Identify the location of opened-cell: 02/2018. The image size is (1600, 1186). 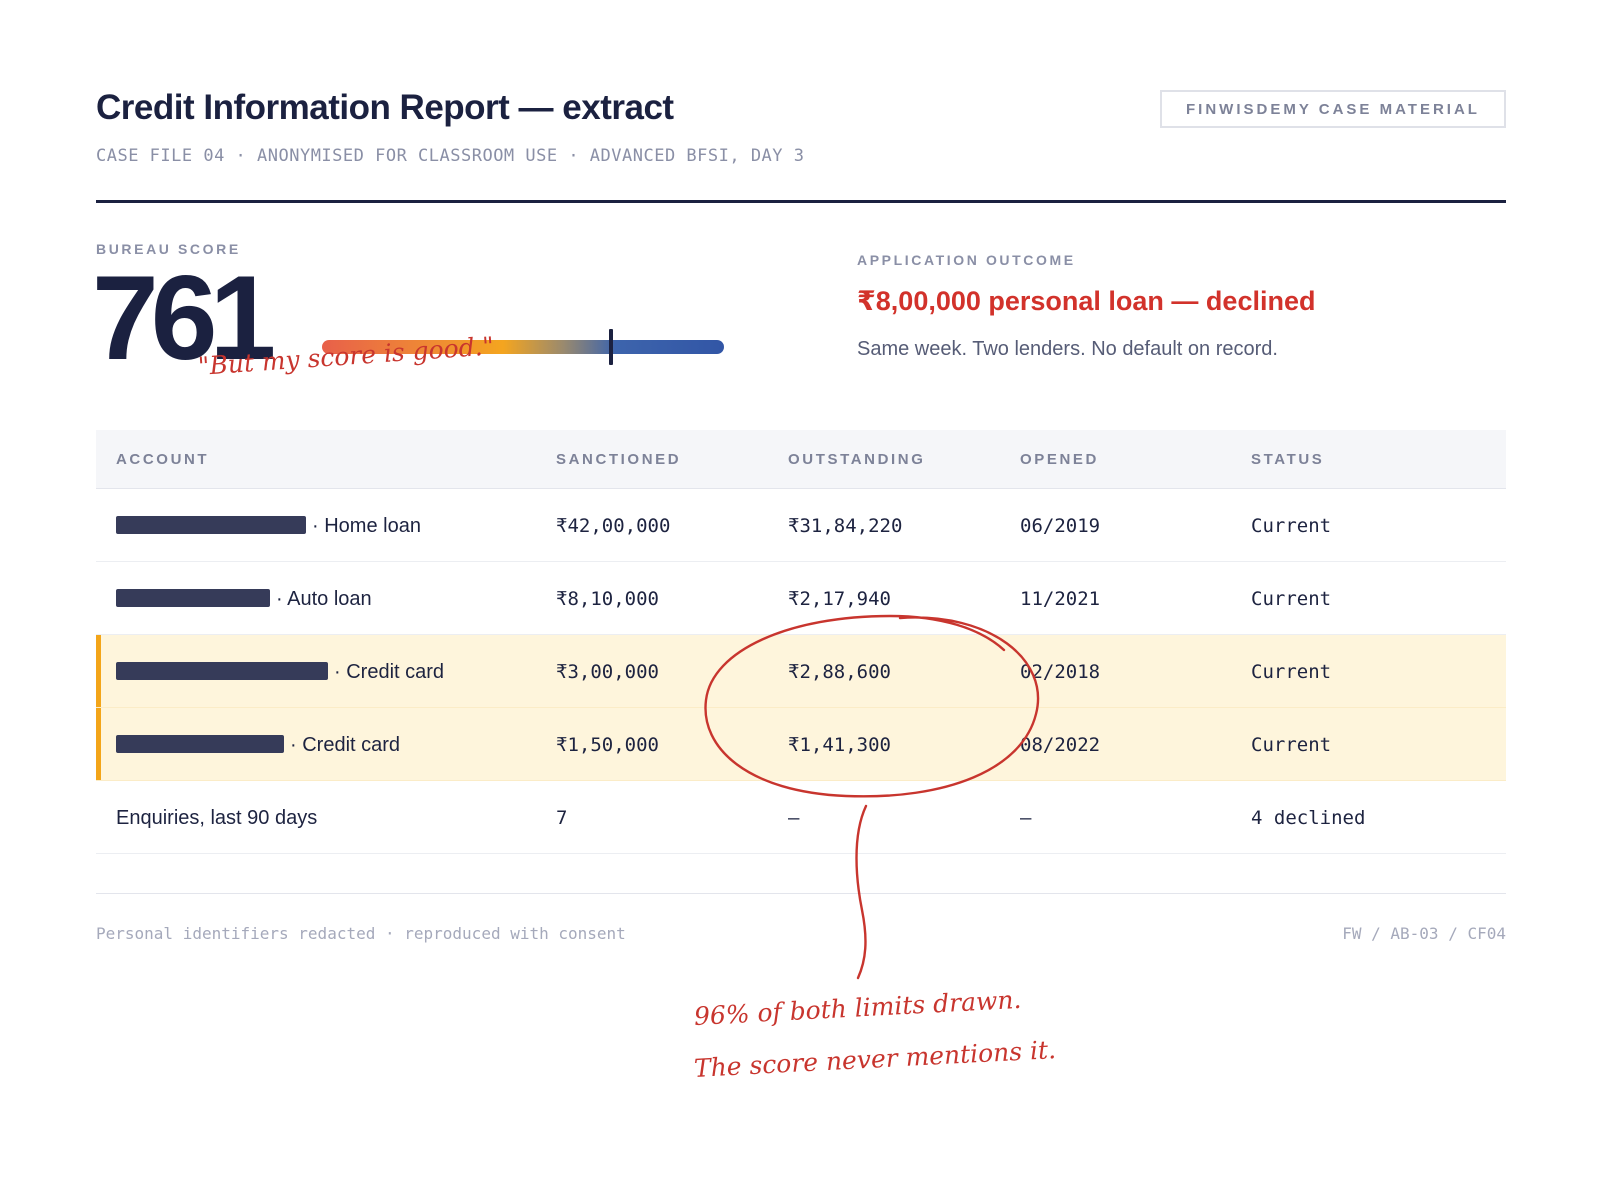
(1060, 672).